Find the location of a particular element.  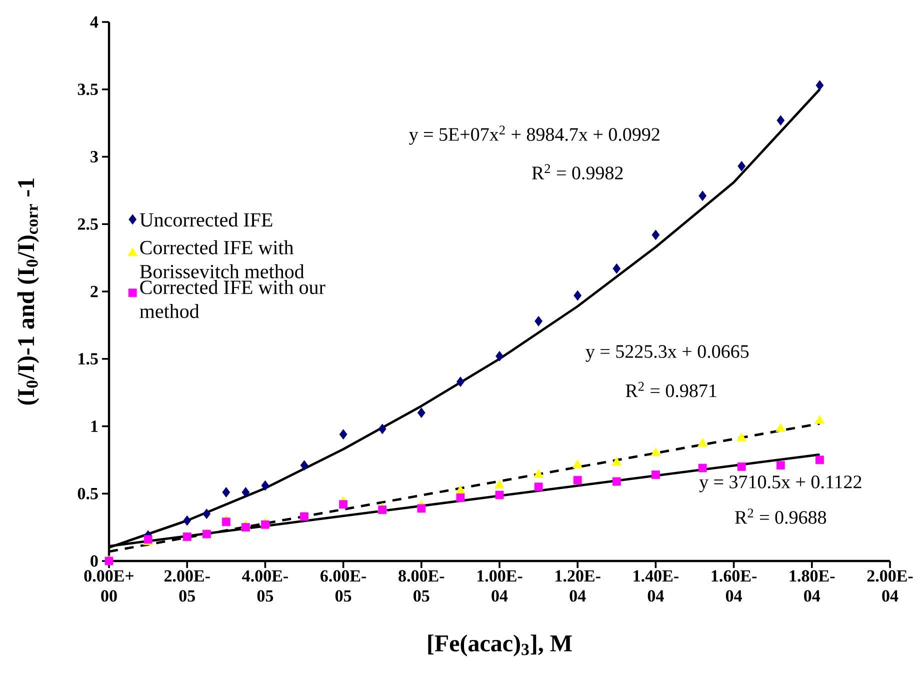

annotation: y = 3710.5x + 0.1122 is located at coordinates (780, 484).